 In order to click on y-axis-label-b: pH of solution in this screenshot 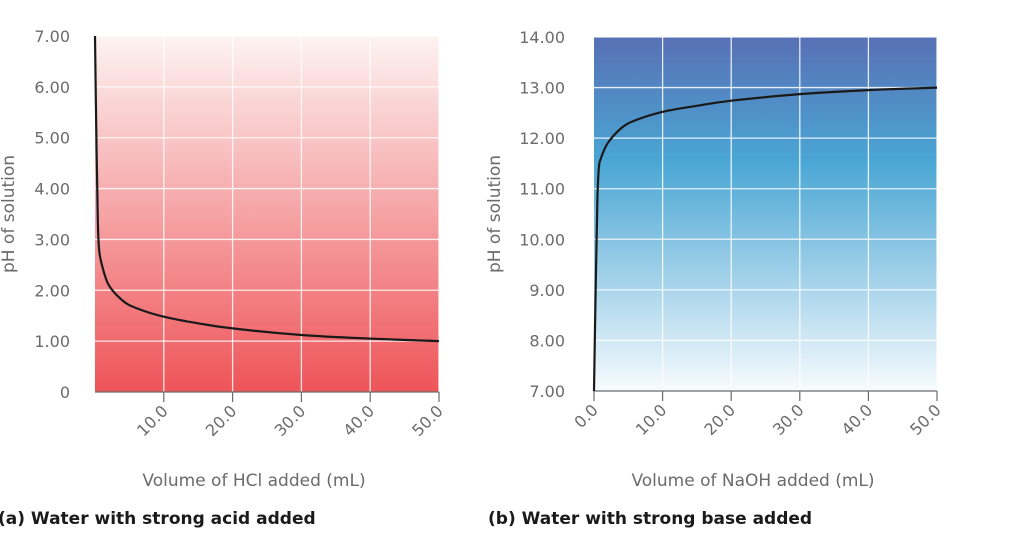, I will do `click(495, 214)`.